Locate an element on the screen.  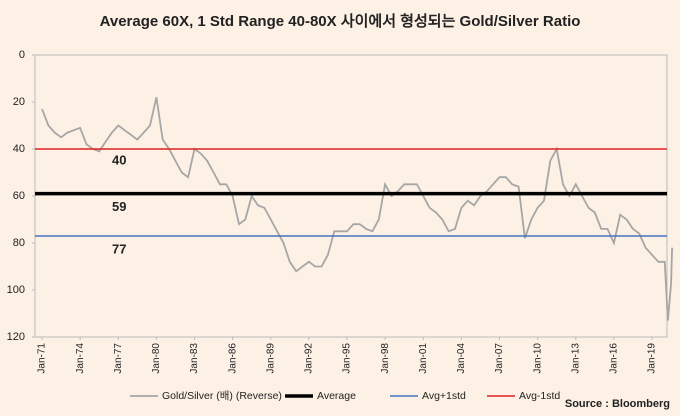
y-tick-label: 60 is located at coordinates (19, 196).